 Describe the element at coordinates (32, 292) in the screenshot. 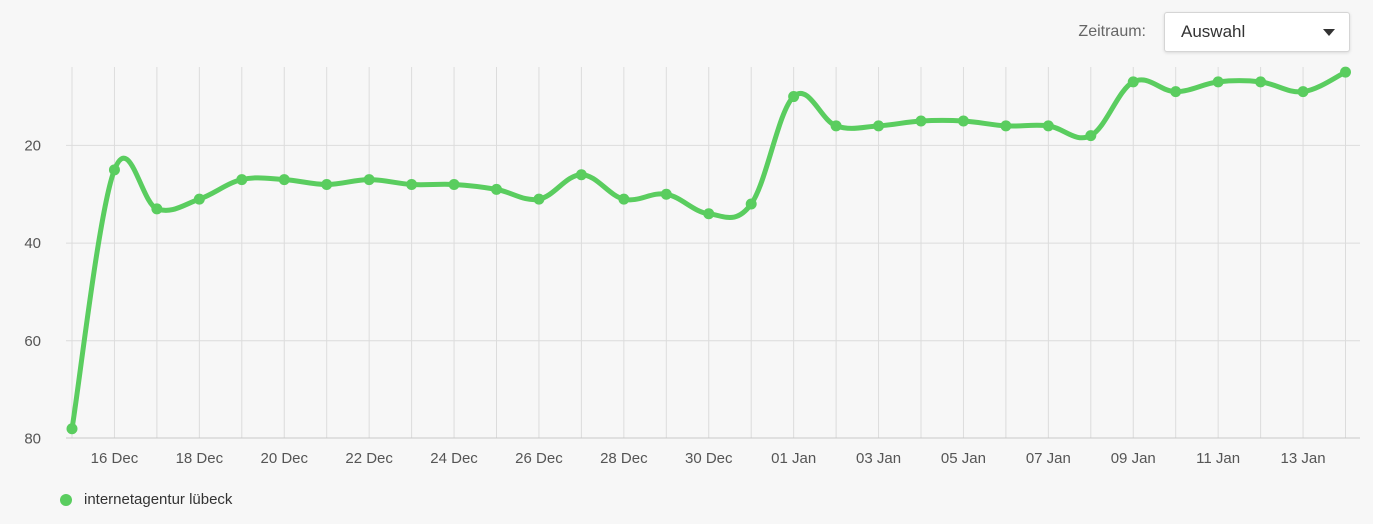

I see `y-axis-labels: 20 40 60 80` at that location.